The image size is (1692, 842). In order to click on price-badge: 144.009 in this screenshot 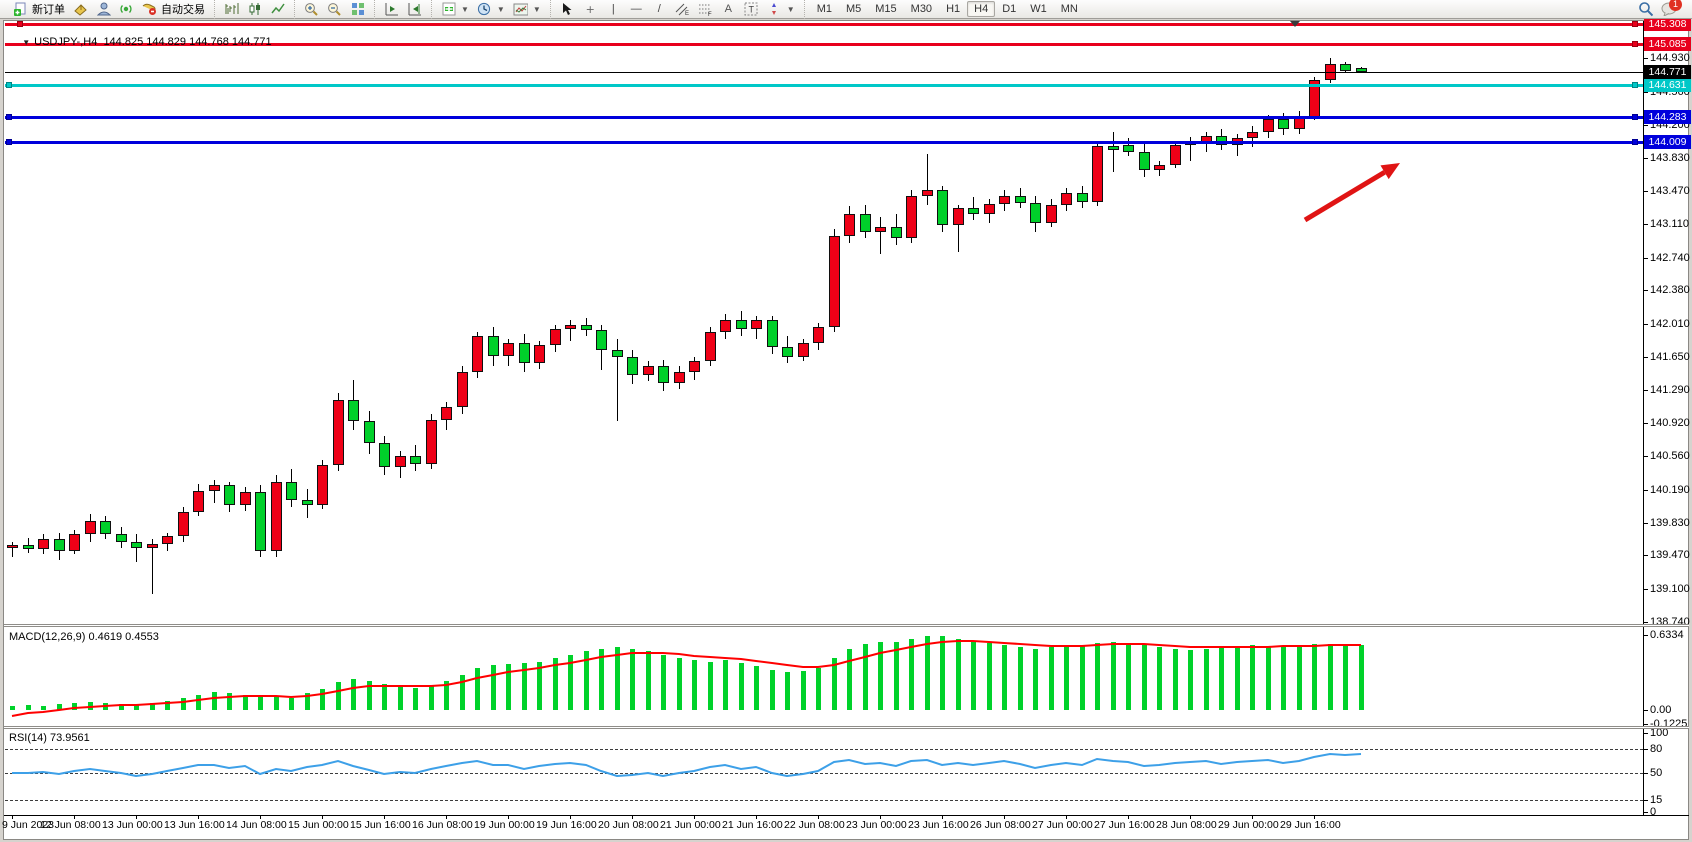, I will do `click(1667, 142)`.